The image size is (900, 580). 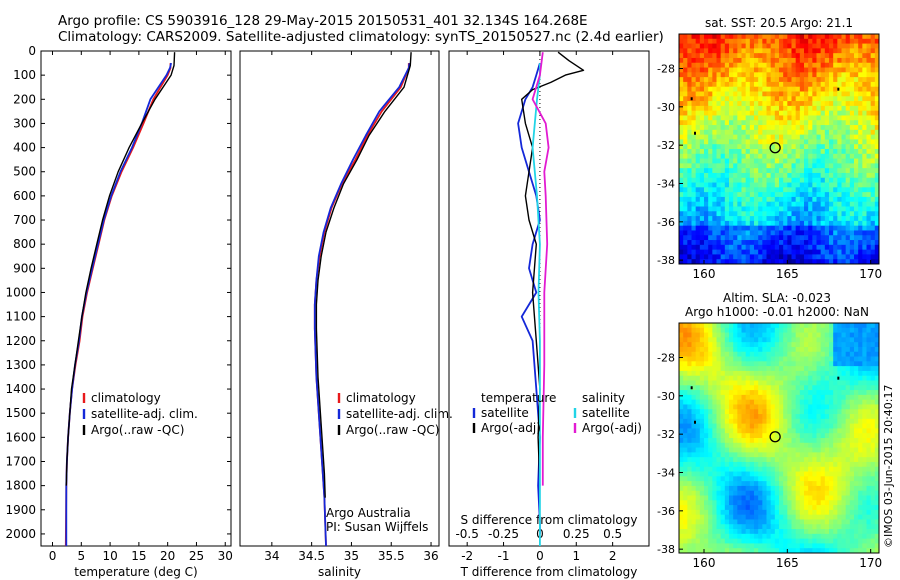 What do you see at coordinates (779, 438) in the screenshot?
I see `sla-map-frame` at bounding box center [779, 438].